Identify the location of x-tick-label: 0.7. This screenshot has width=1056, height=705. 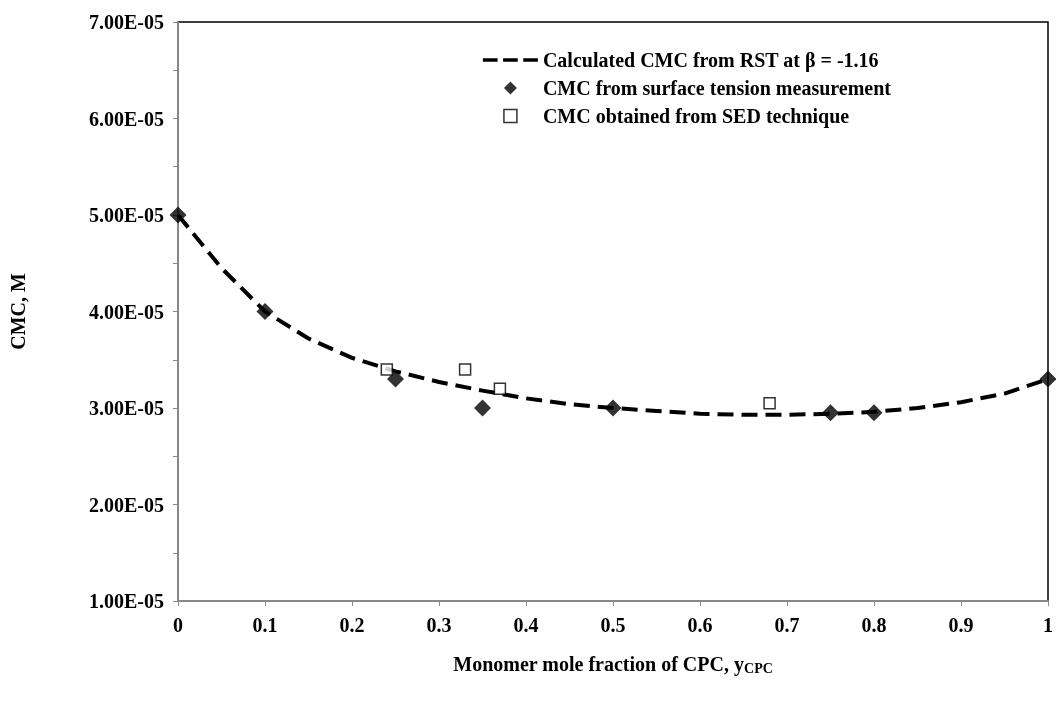
(787, 625).